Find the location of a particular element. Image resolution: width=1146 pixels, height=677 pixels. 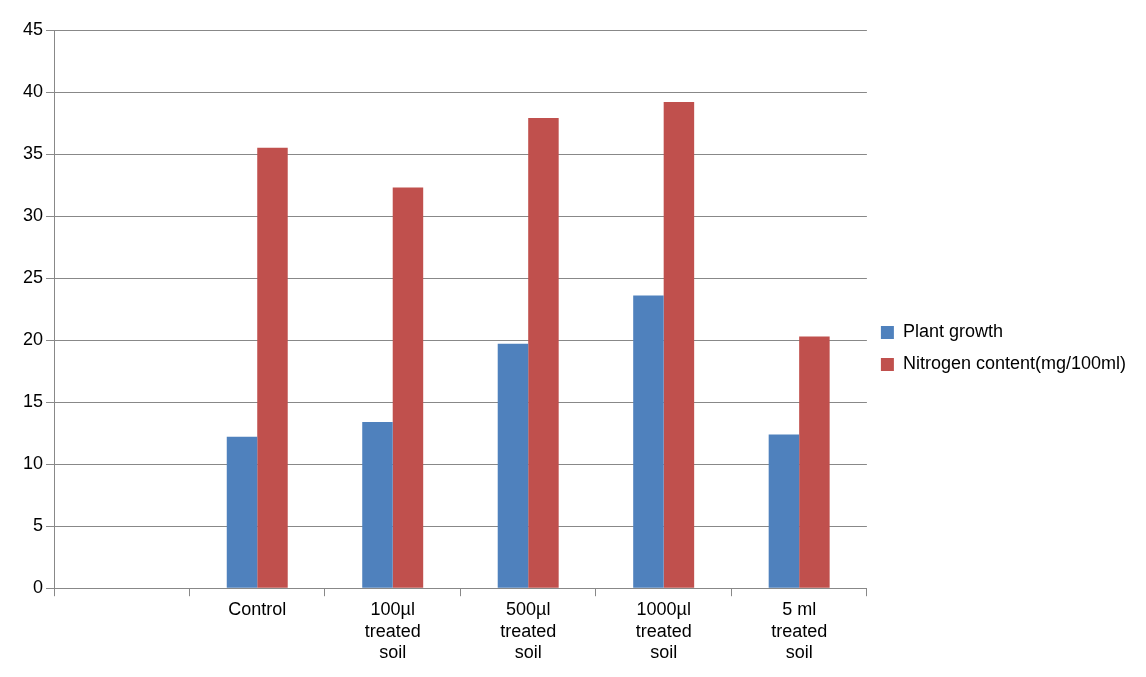

x-tick-label: Control is located at coordinates (257, 608).